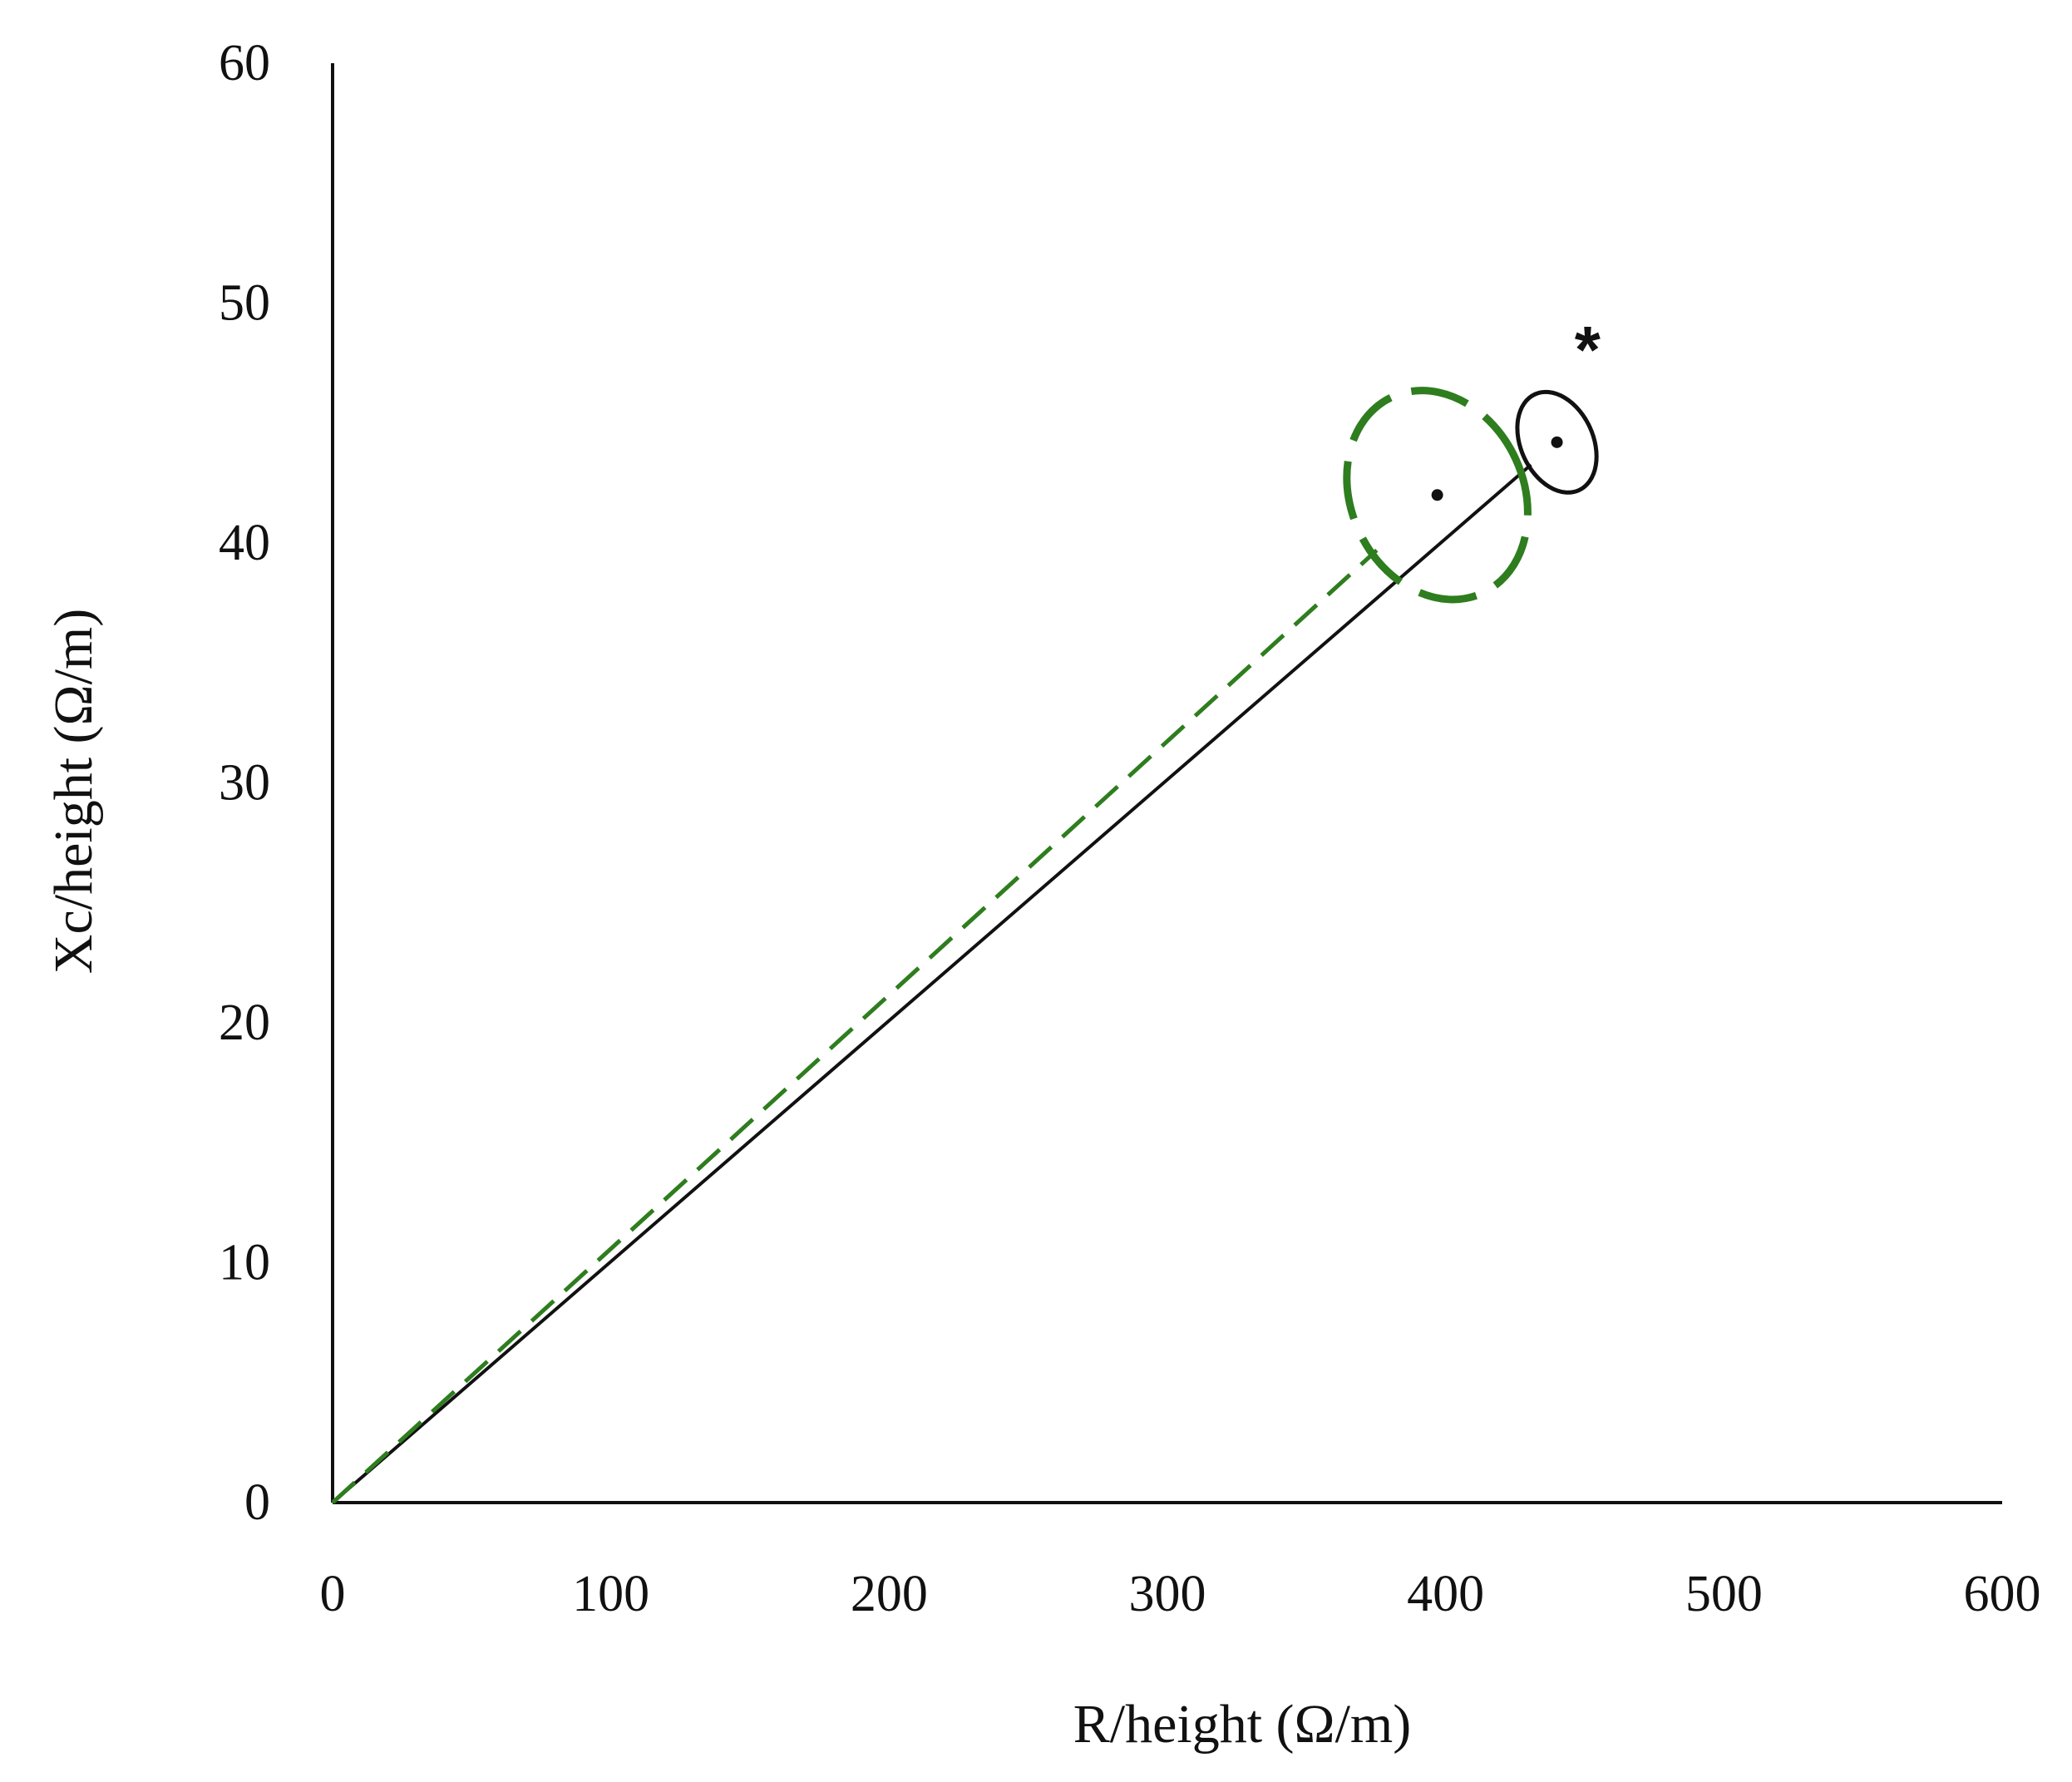 Image resolution: width=2072 pixels, height=1782 pixels. I want to click on annotation-layer: *, so click(1588, 350).